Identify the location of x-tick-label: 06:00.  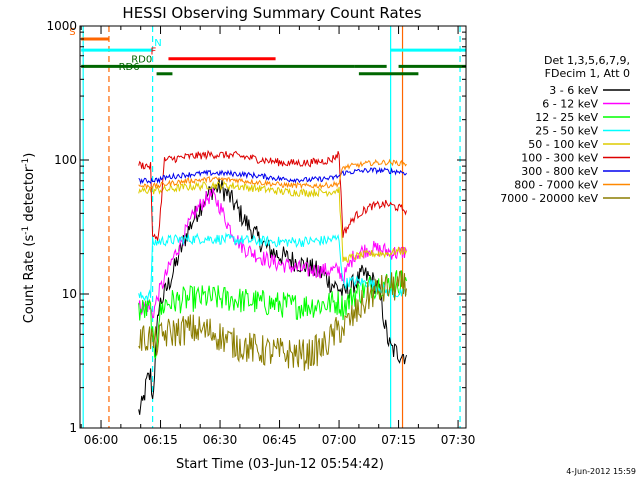
(101, 440).